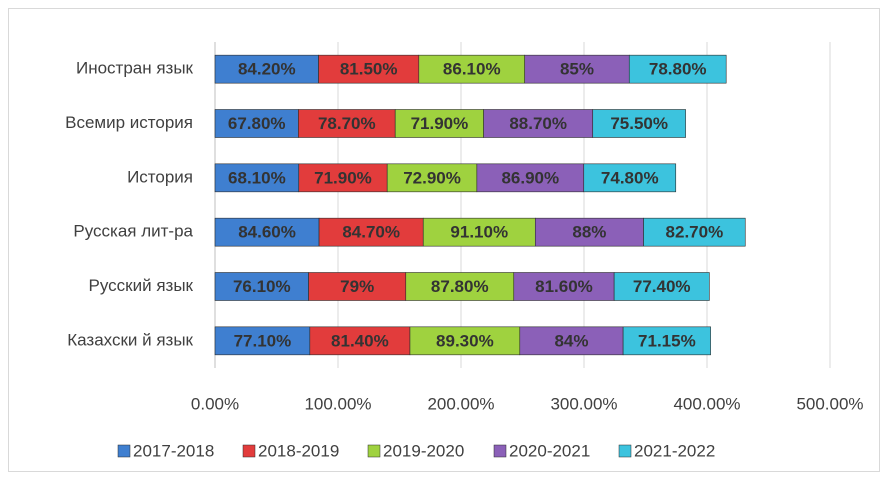  Describe the element at coordinates (674, 450) in the screenshot. I see `legend-label: 2021-2022` at that location.